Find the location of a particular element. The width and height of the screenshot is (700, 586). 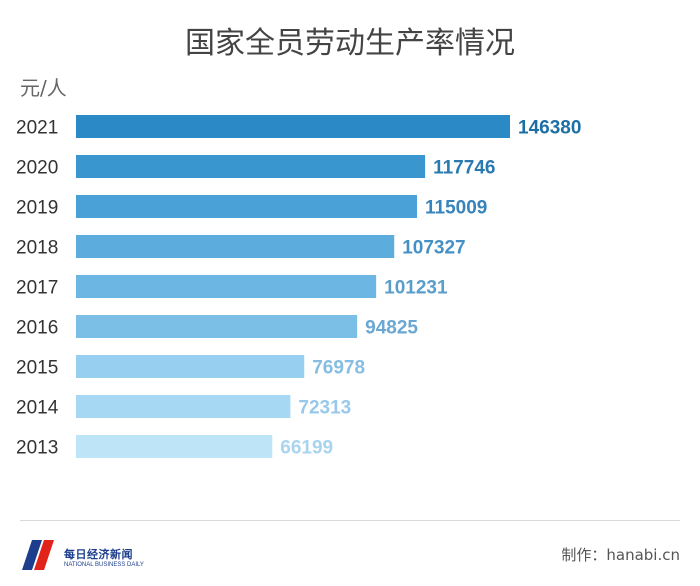

value-label: 117746 is located at coordinates (464, 168).